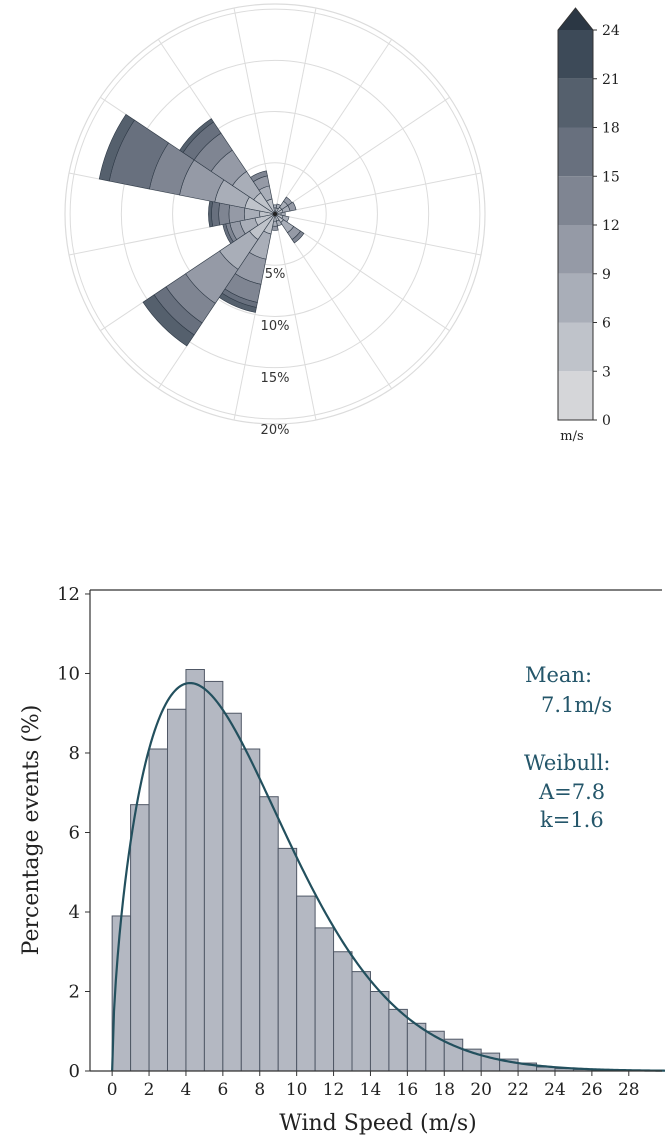 This screenshot has width=665, height=1142. What do you see at coordinates (275, 274) in the screenshot?
I see `radial-label-5: 5%` at bounding box center [275, 274].